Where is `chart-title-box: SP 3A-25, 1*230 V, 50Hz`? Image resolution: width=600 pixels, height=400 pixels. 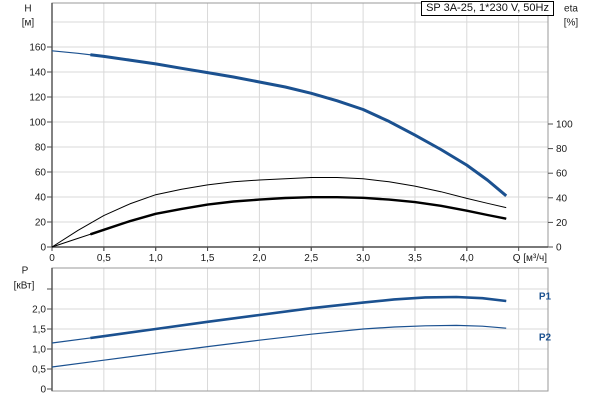 chart-title-box: SP 3A-25, 1*230 V, 50Hz is located at coordinates (487, 8).